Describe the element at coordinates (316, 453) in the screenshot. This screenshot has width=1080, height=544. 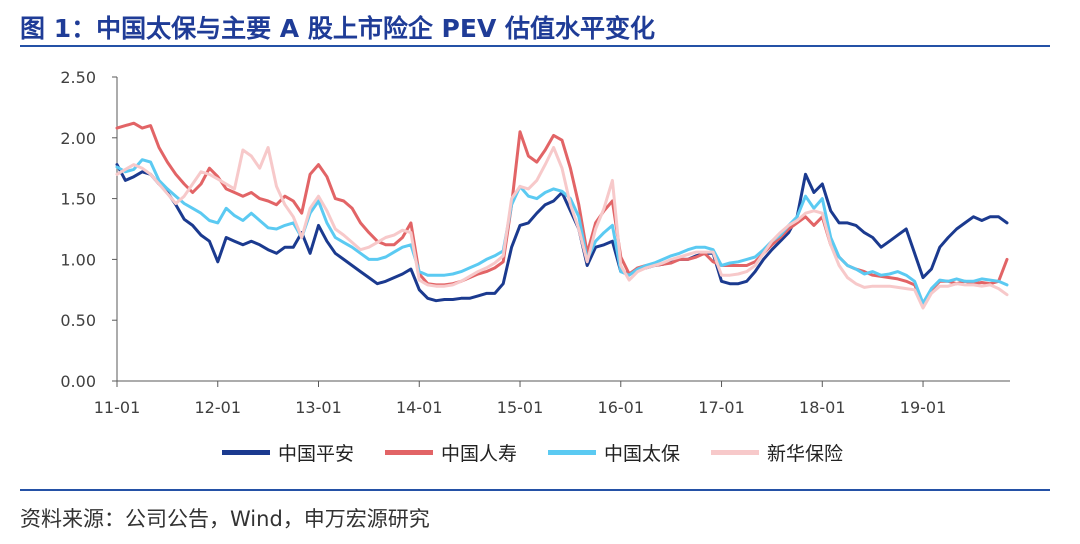
I see `legend-label-1: 中国平安` at that location.